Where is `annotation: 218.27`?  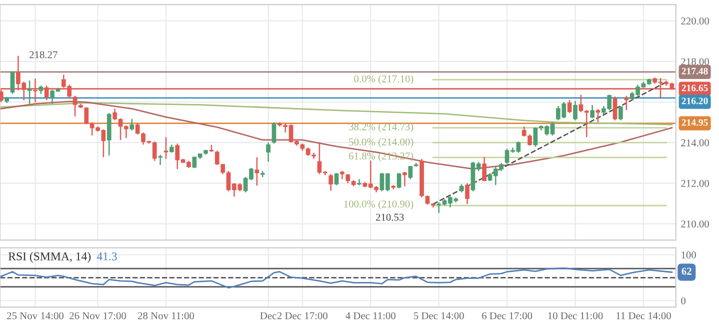
annotation: 218.27 is located at coordinates (44, 54).